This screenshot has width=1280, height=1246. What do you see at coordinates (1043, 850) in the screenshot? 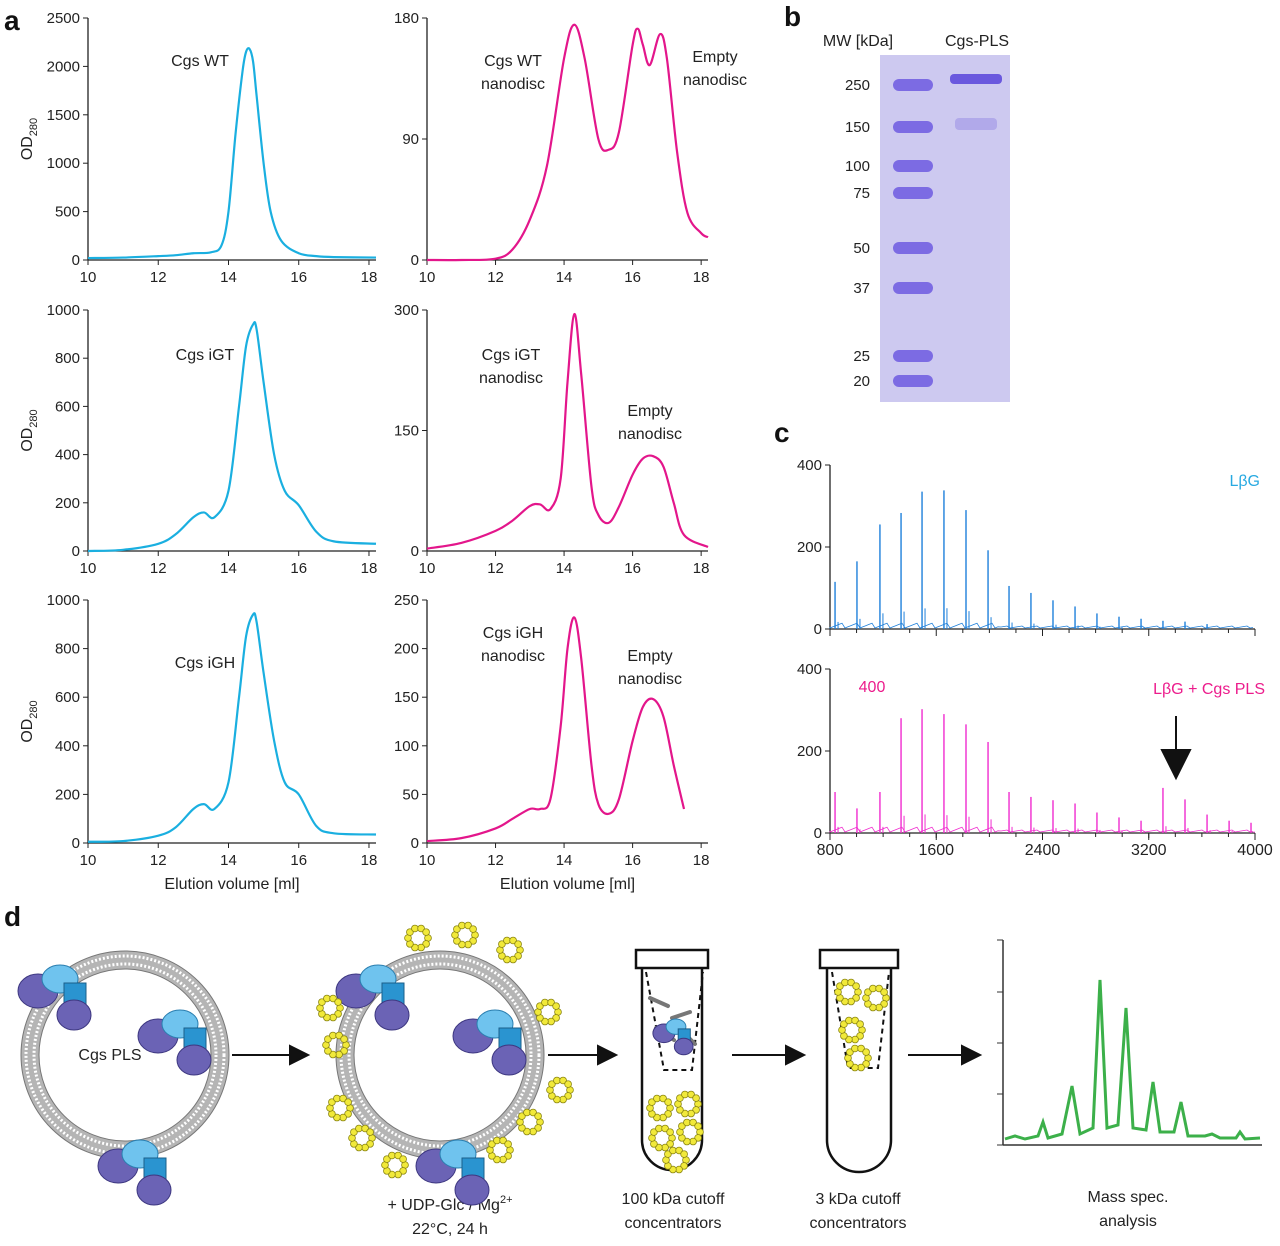
I see `x-tick-label: 2400` at bounding box center [1043, 850].